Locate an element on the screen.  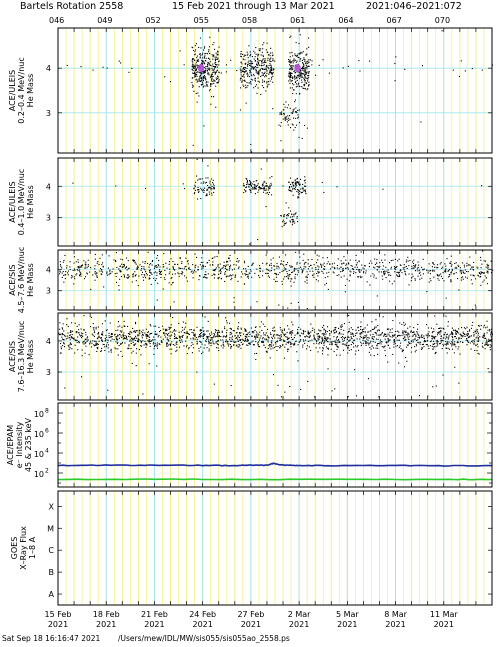
dense-core-point is located at coordinates (297, 68).